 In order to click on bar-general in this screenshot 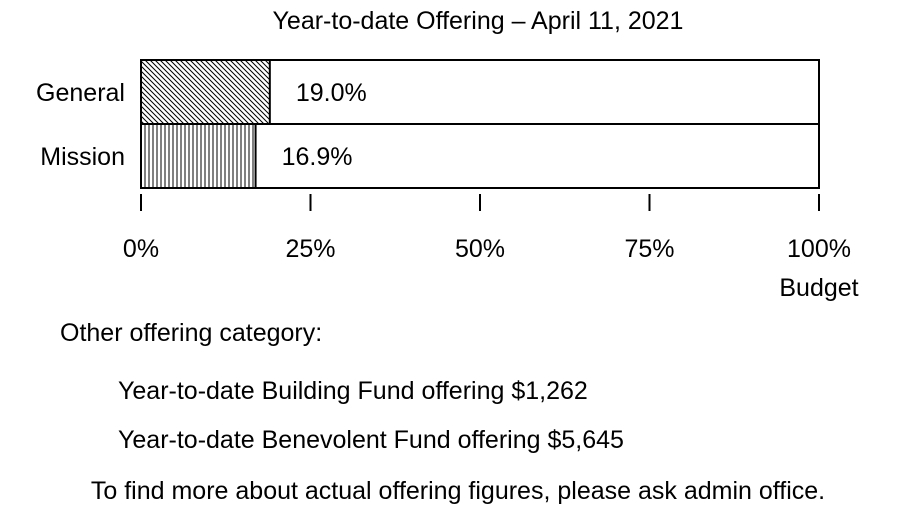, I will do `click(205, 92)`.